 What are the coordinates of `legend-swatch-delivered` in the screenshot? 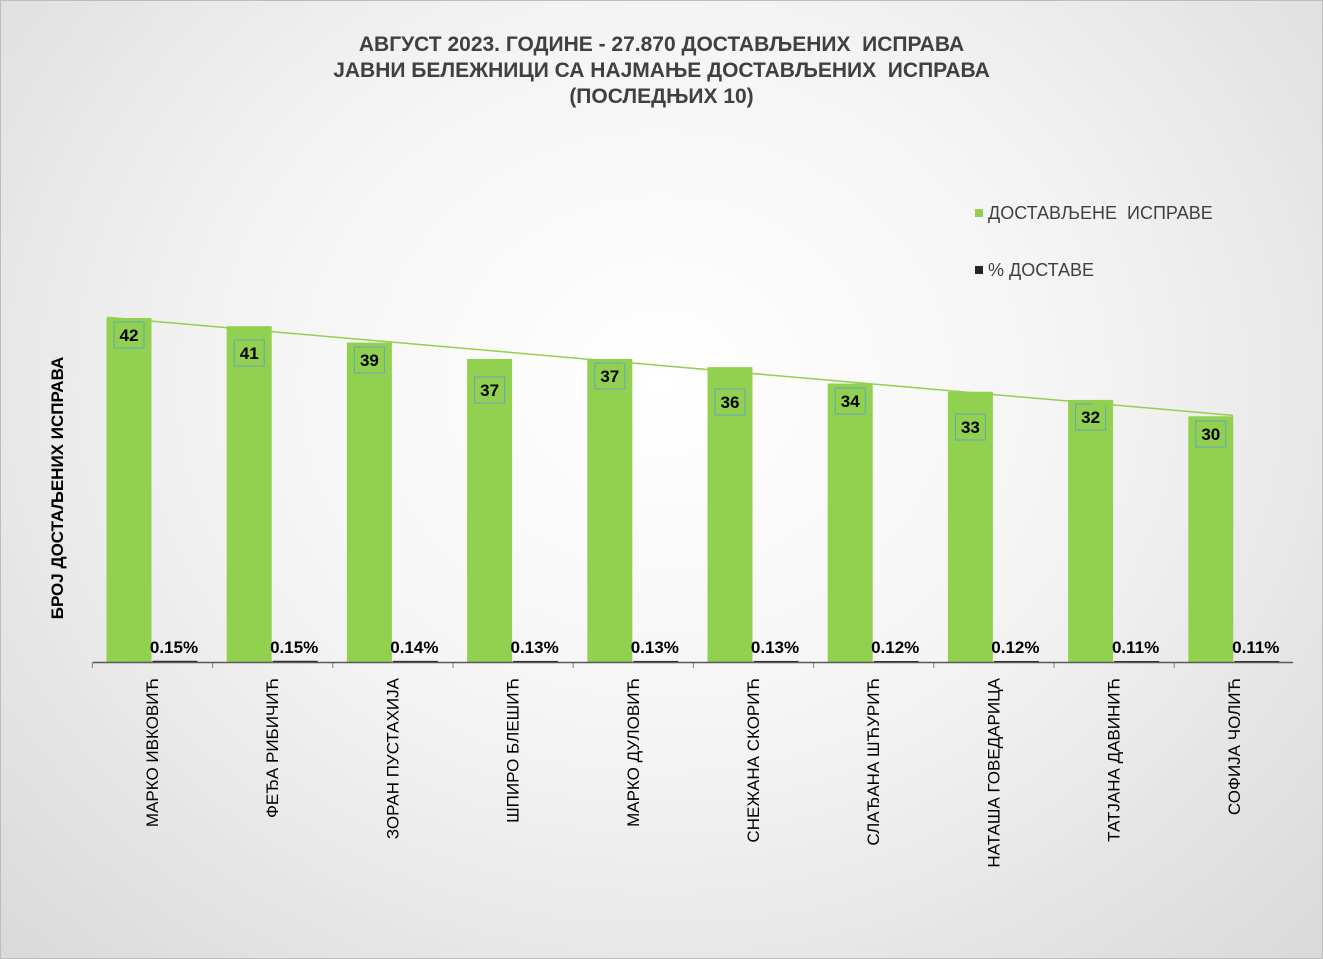 It's located at (979, 213).